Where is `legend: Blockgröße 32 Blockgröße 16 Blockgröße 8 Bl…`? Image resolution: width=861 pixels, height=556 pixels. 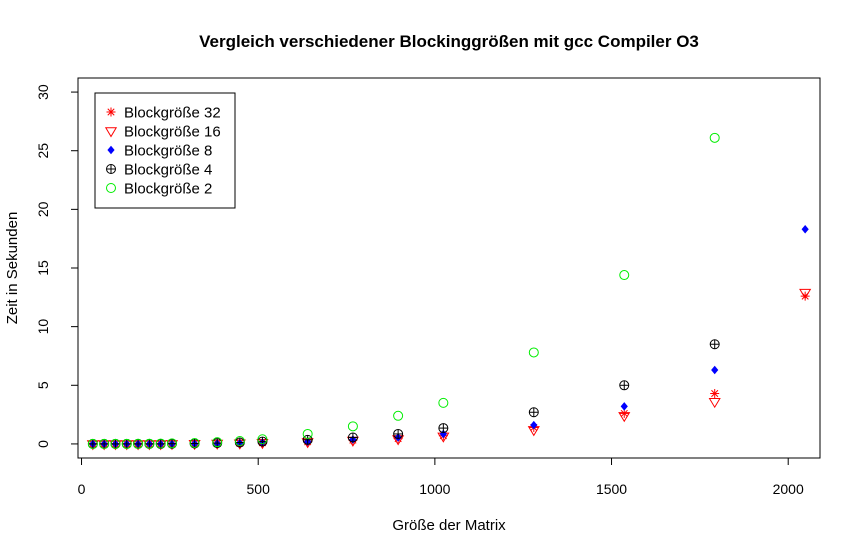
legend: Blockgröße 32 Blockgröße 16 Blockgröße 8 Bl… is located at coordinates (165, 150).